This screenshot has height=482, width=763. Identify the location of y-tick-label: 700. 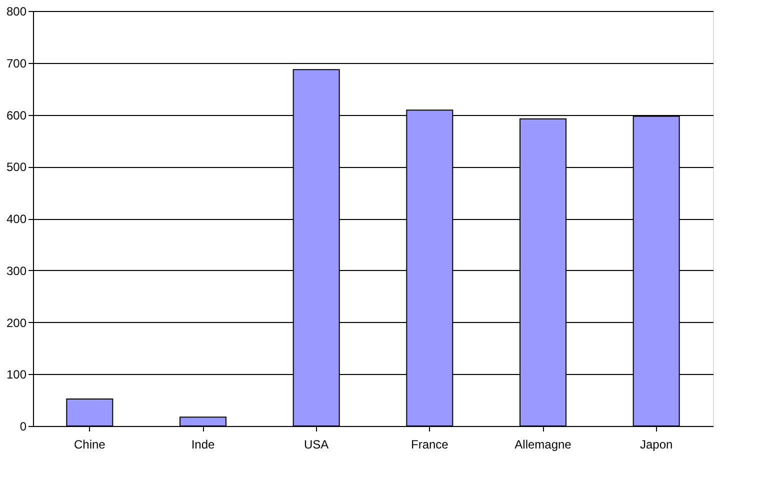
(16, 63).